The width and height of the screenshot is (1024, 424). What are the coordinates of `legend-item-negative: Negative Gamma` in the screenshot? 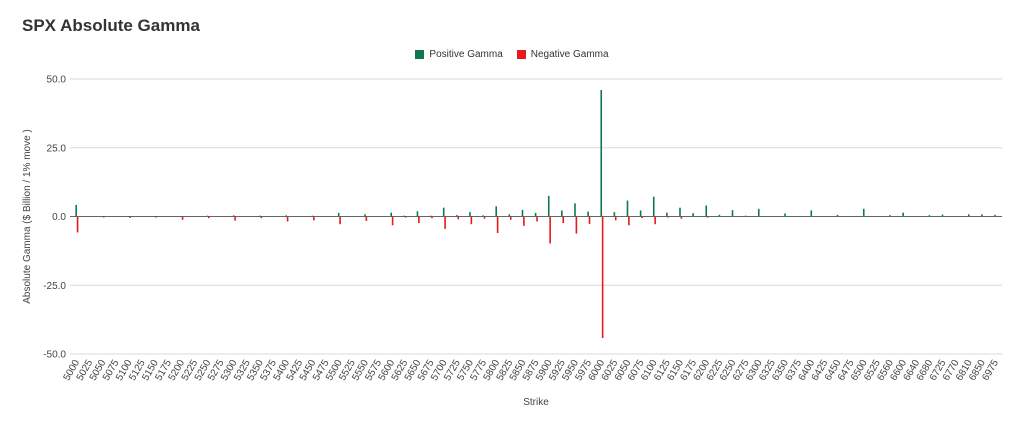 It's located at (562, 54).